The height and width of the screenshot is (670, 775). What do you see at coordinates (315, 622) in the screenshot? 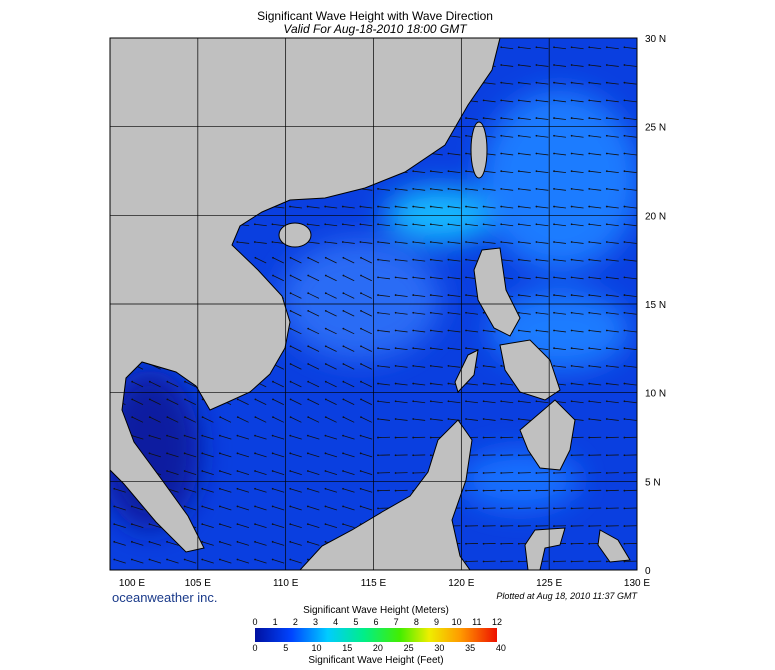
I see `meter-tick: 3` at bounding box center [315, 622].